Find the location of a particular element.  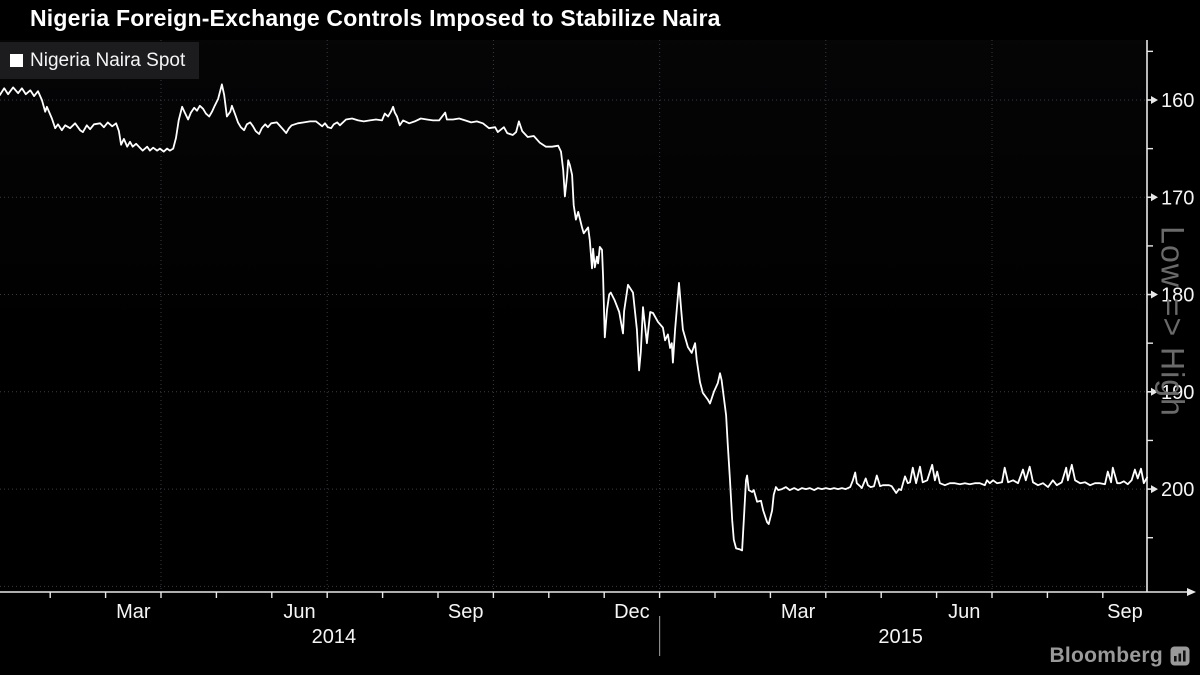

x-axis-arrow-icon is located at coordinates (1191, 592).